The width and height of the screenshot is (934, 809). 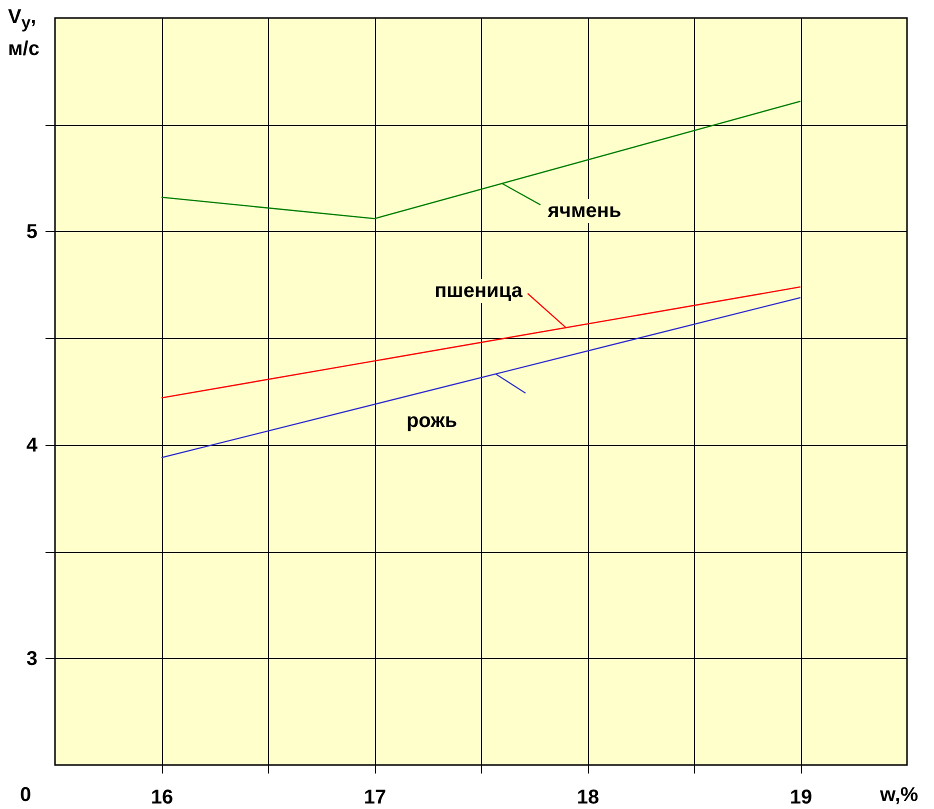 I want to click on y-tick-label: 5, so click(x=32, y=231).